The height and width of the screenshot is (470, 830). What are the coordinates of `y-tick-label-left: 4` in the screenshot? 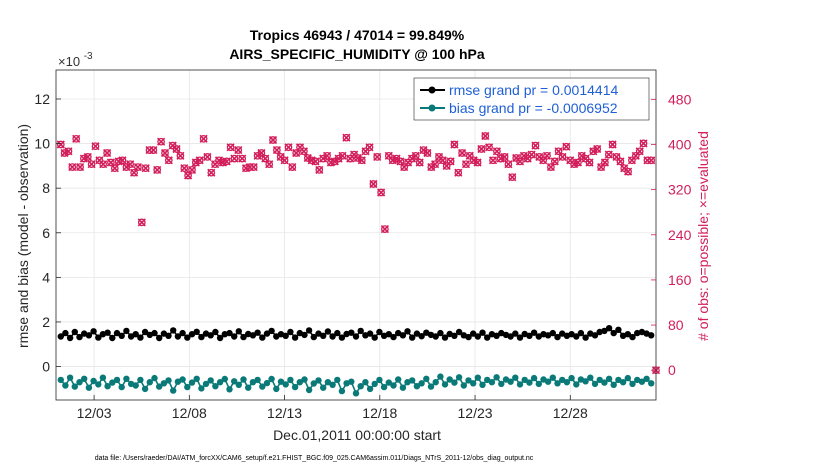 It's located at (46, 277).